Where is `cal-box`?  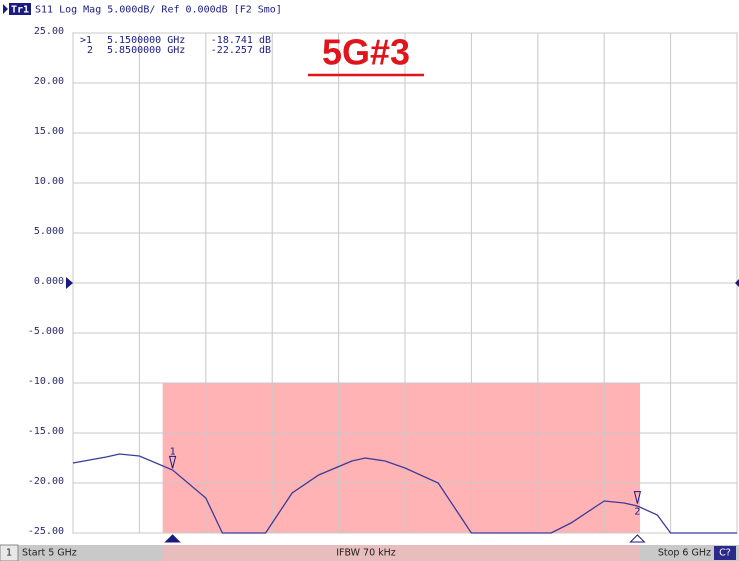 cal-box is located at coordinates (725, 553).